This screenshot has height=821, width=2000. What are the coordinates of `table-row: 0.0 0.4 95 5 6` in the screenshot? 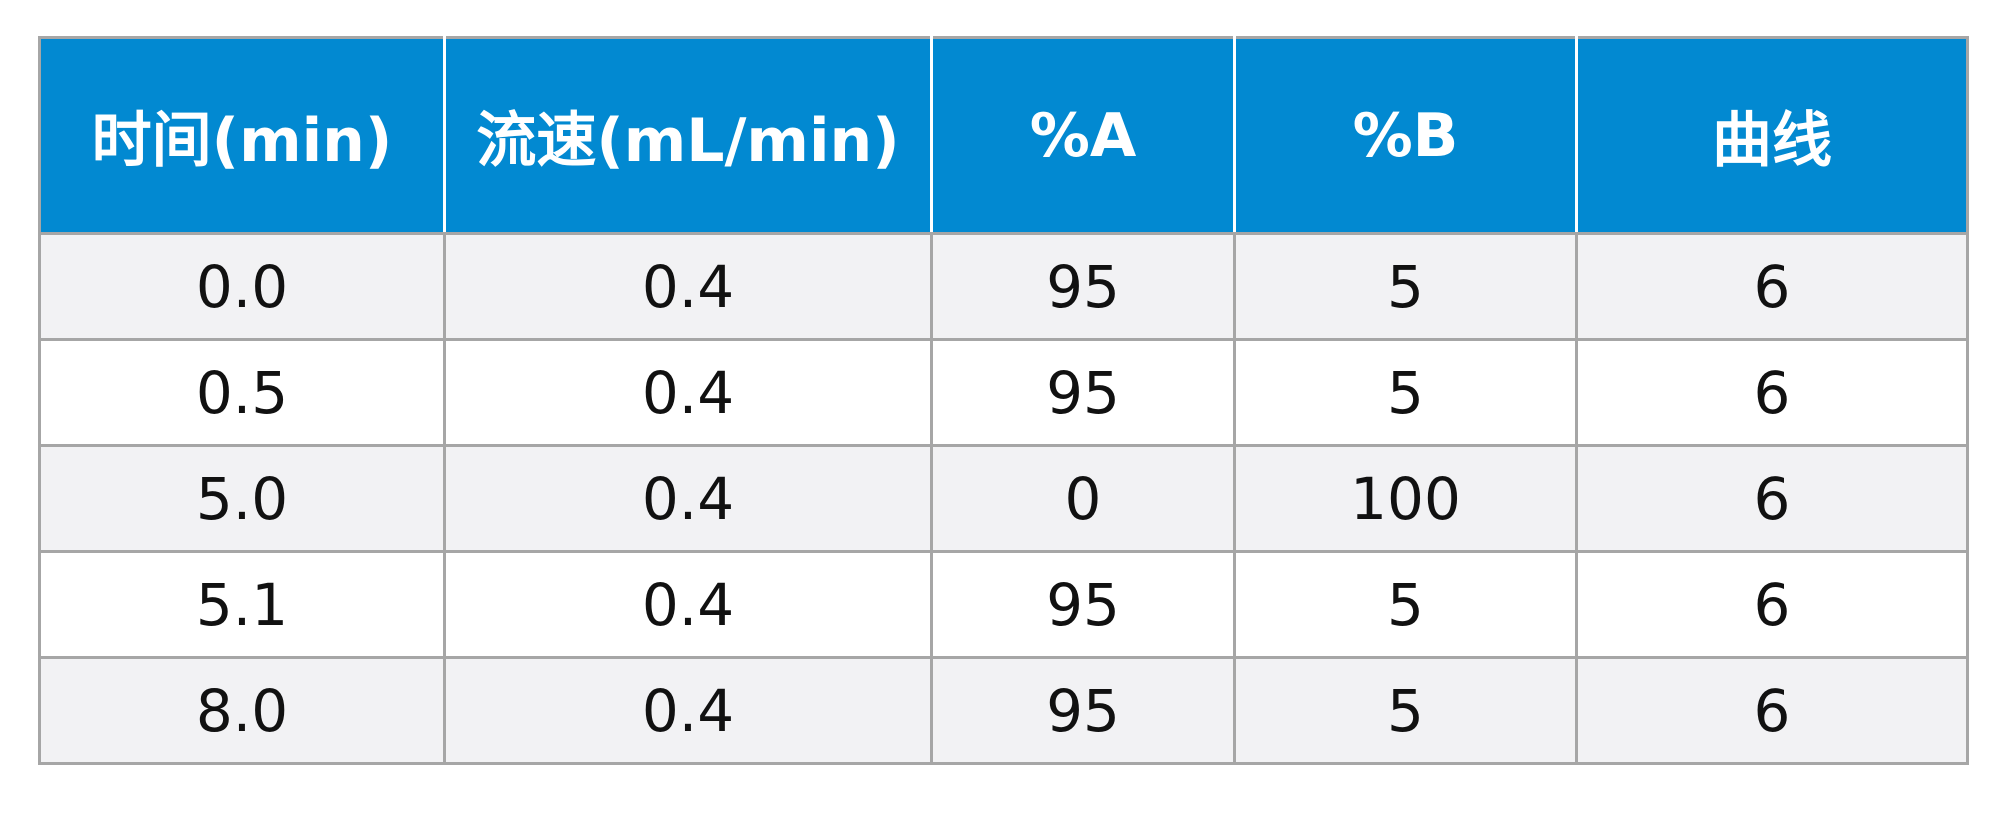 It's located at (1003, 286).